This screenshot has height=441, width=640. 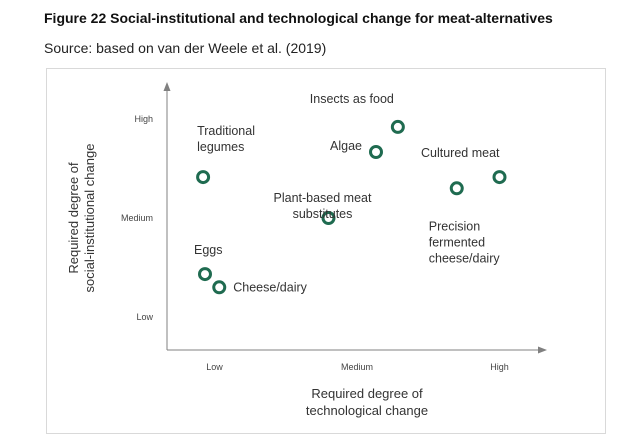 I want to click on data-point-label: Cultured meat, so click(x=460, y=153).